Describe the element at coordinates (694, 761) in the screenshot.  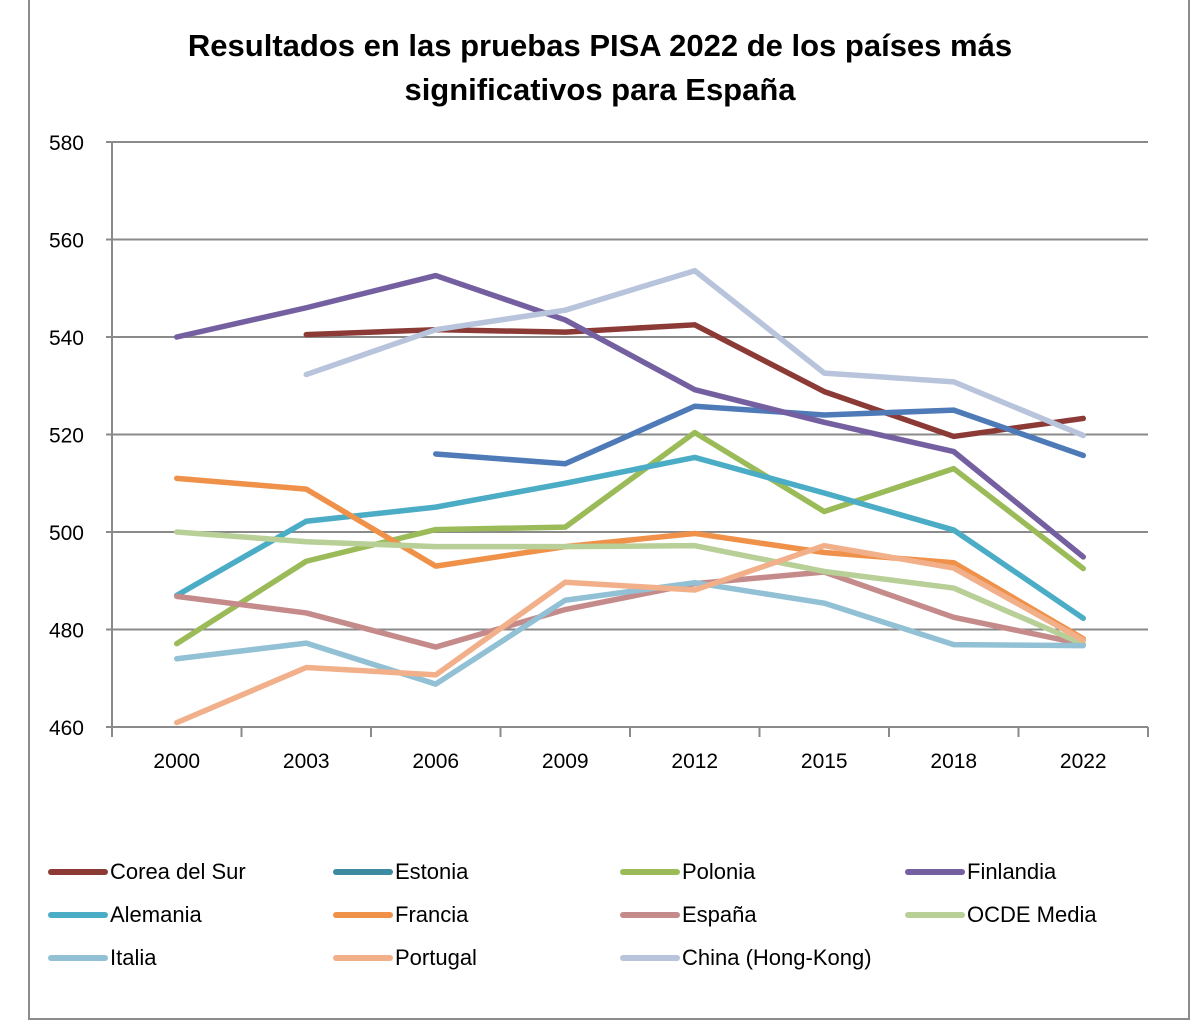
I see `x-tick-label: 2012` at that location.